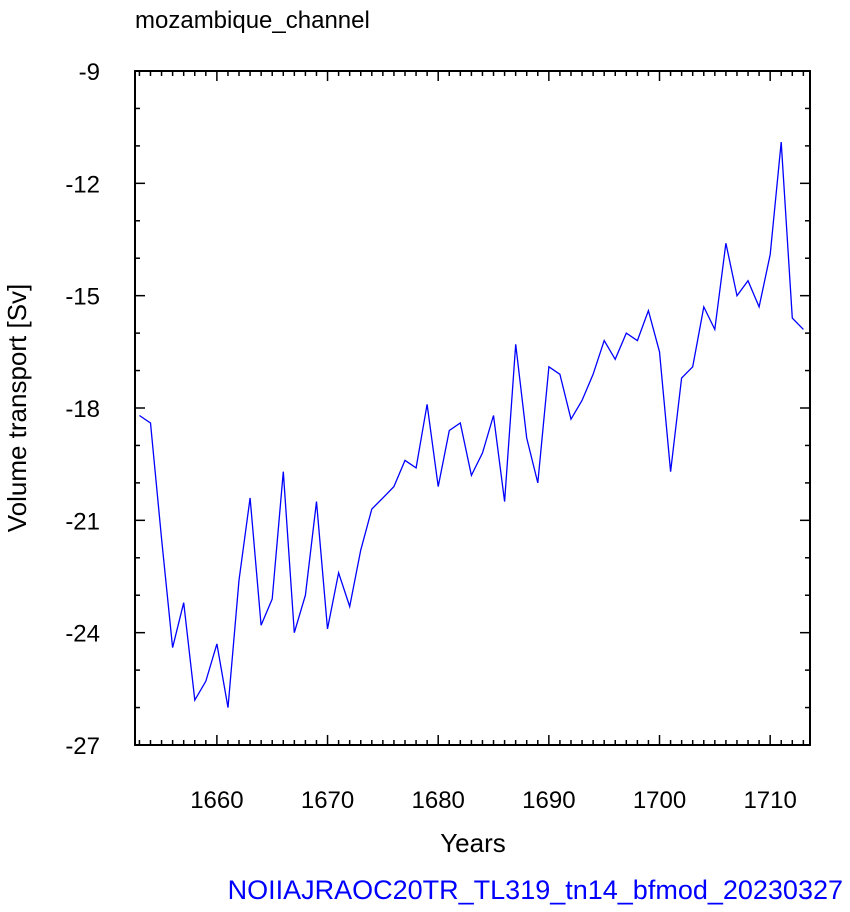 This screenshot has height=912, width=850. What do you see at coordinates (327, 800) in the screenshot?
I see `x-tick-label: 1670` at bounding box center [327, 800].